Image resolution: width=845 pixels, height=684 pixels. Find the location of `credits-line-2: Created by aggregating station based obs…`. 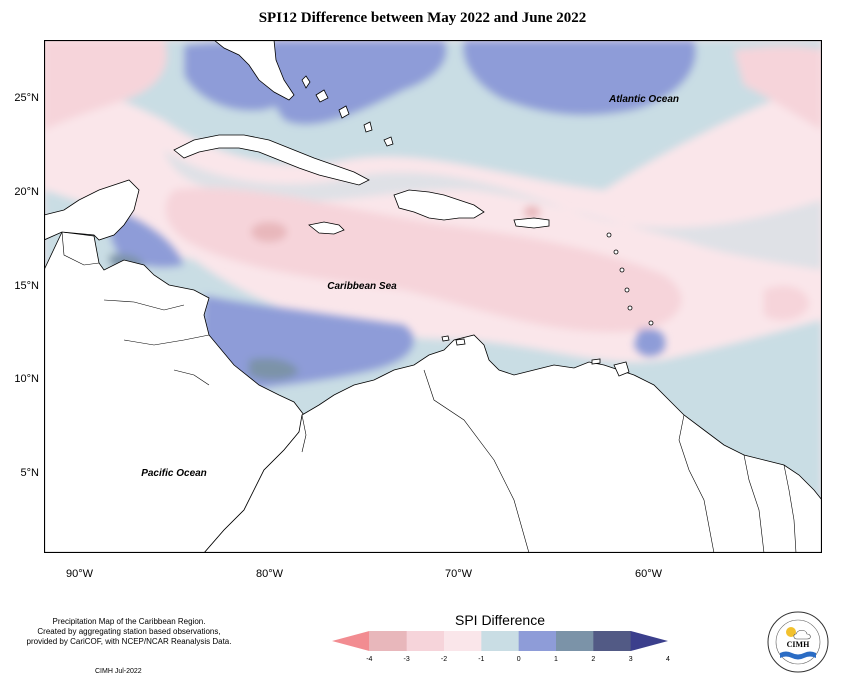

credits-line-2: Created by aggregating station based obs… is located at coordinates (129, 631).